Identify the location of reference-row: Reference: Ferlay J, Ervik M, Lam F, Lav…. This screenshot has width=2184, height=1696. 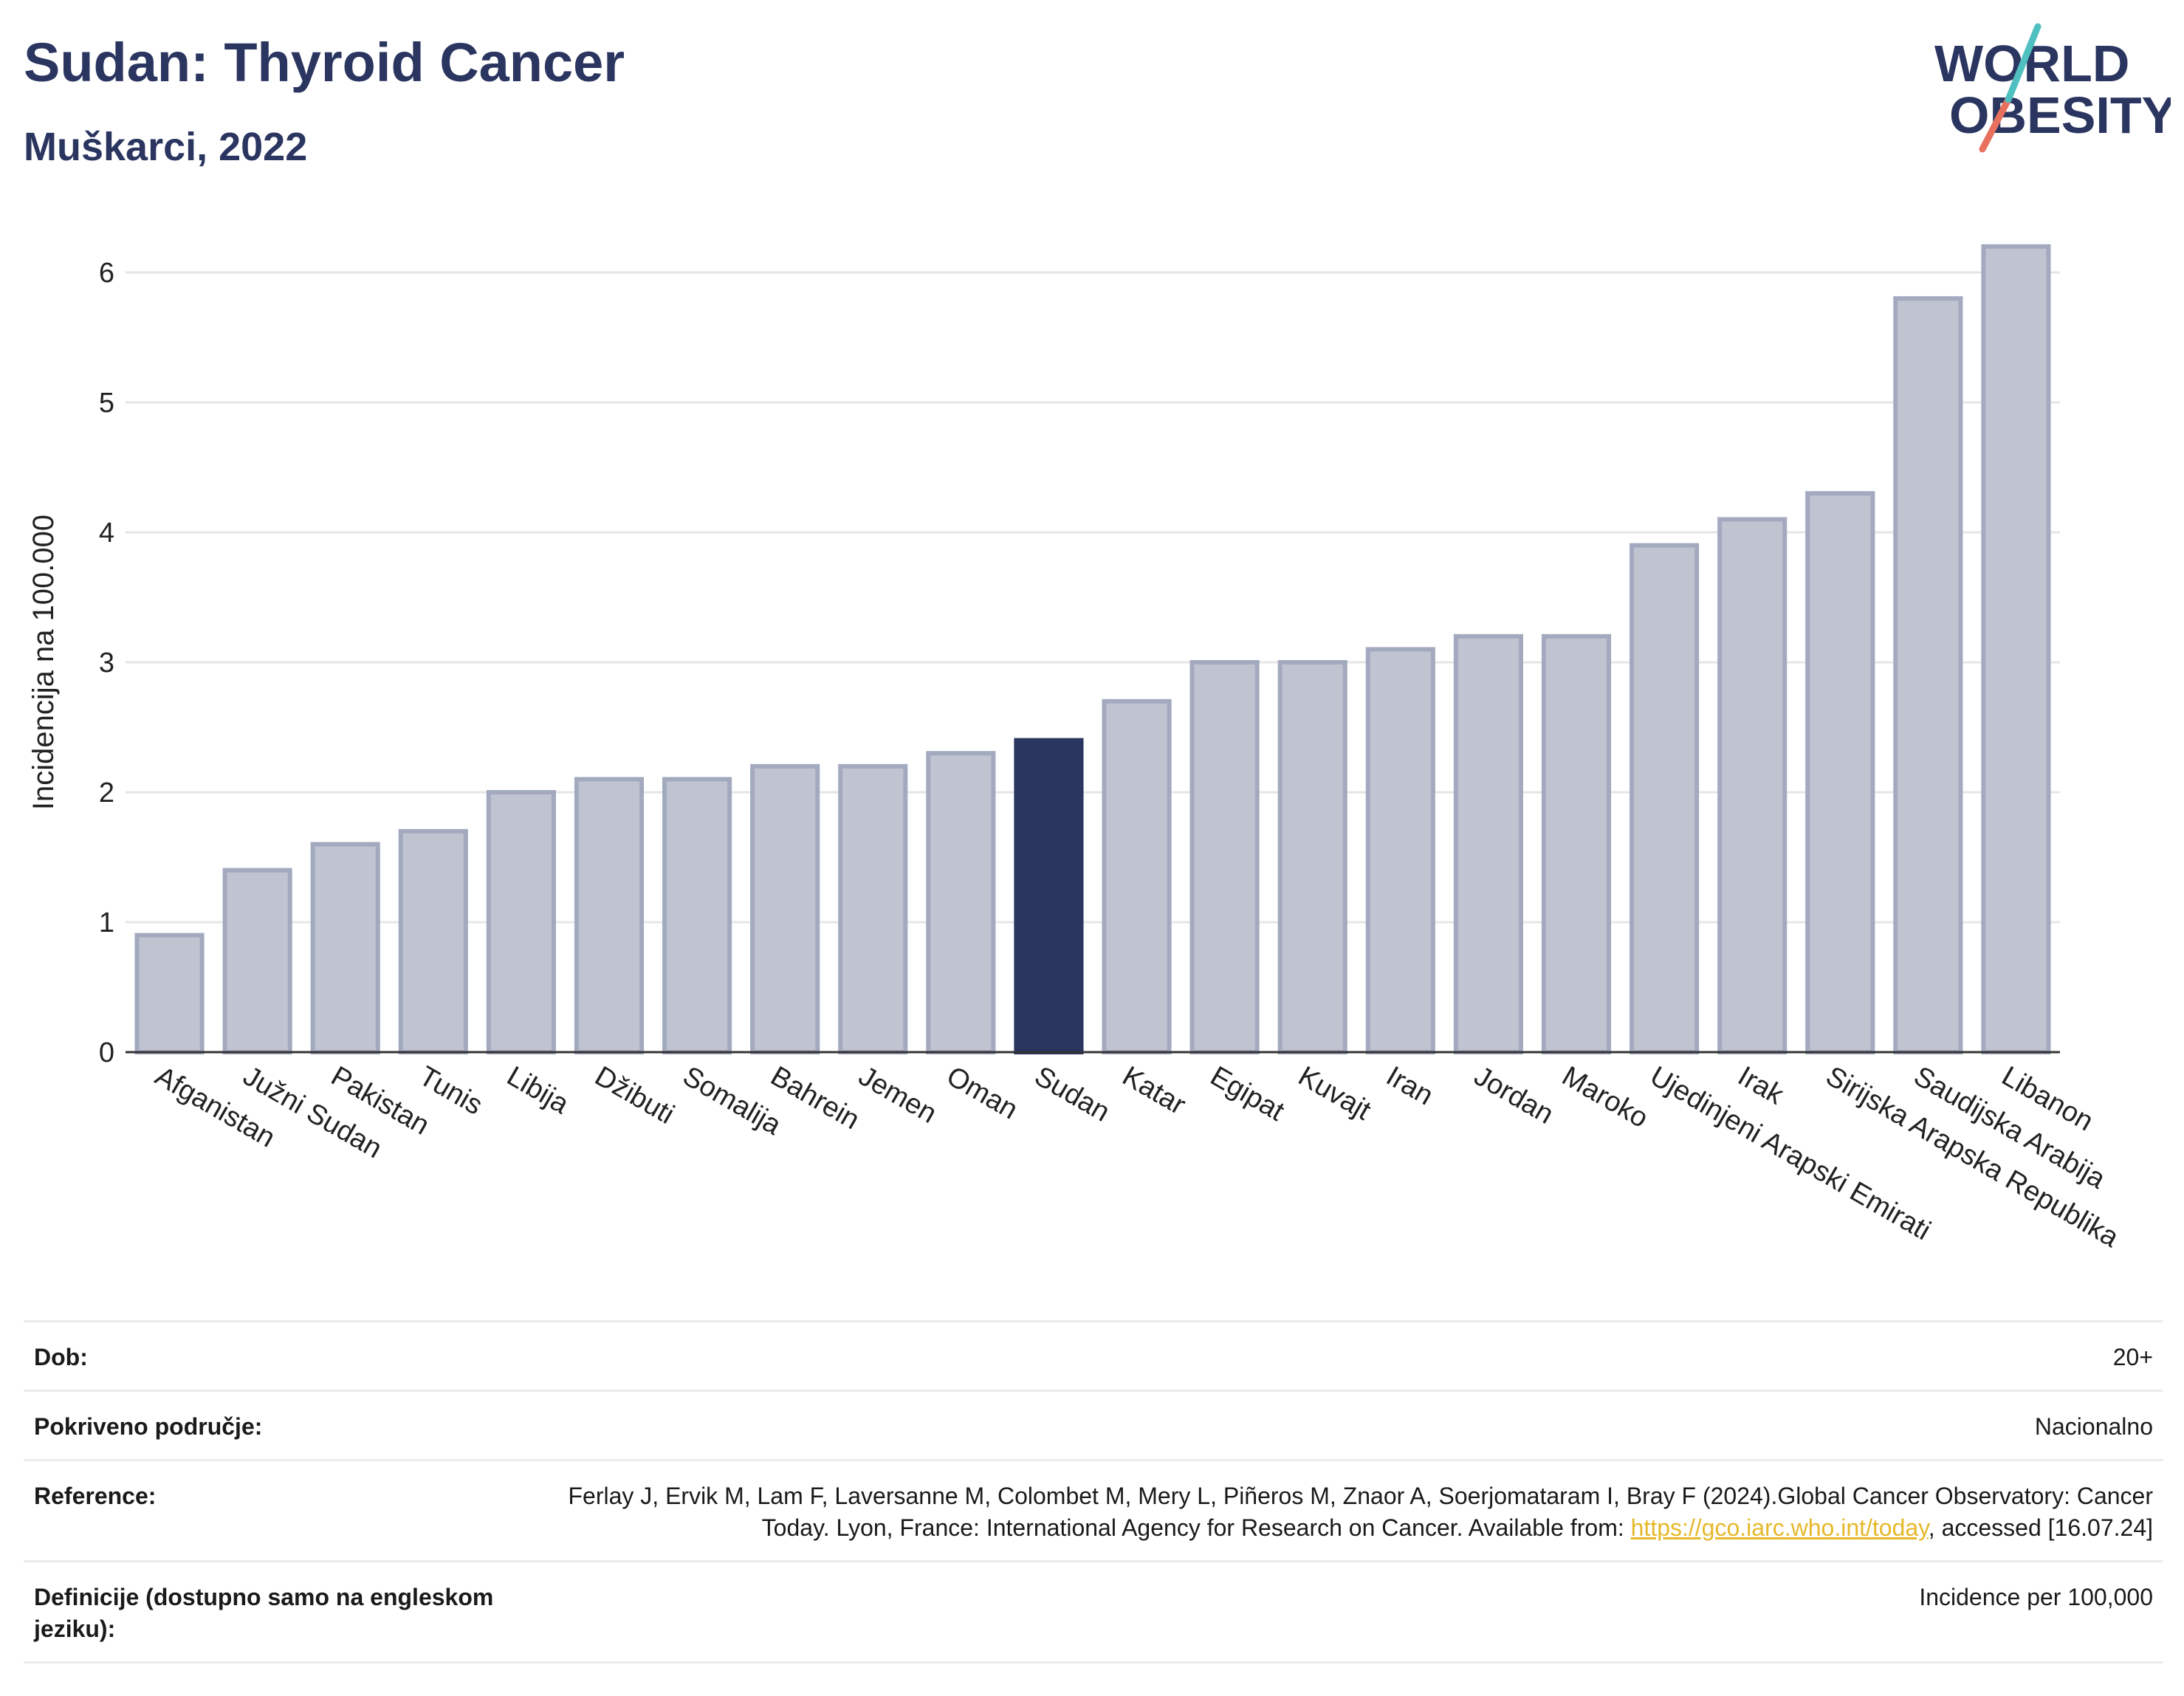
(1093, 1509).